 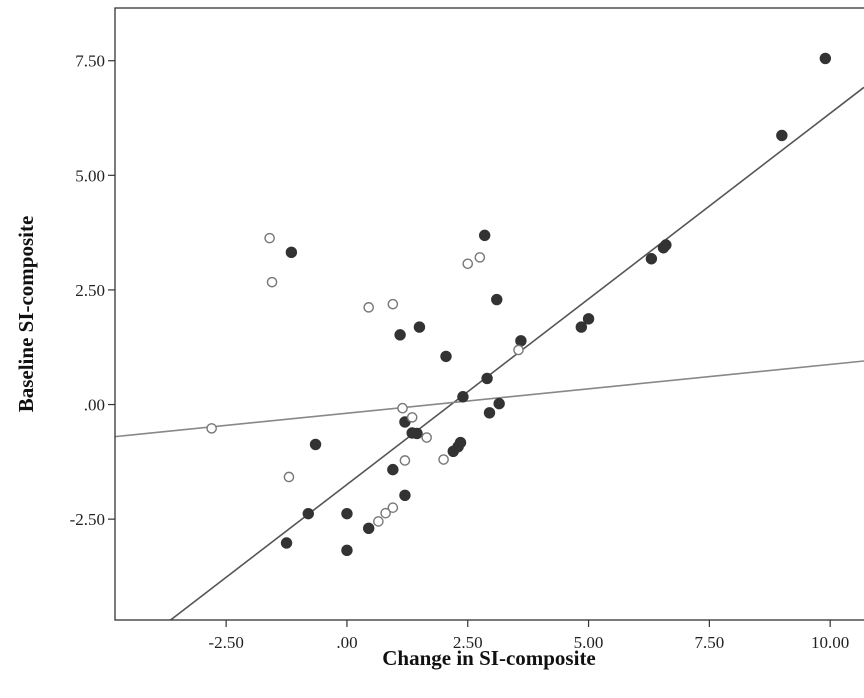 I want to click on y-tick-label: .00, so click(x=94, y=405).